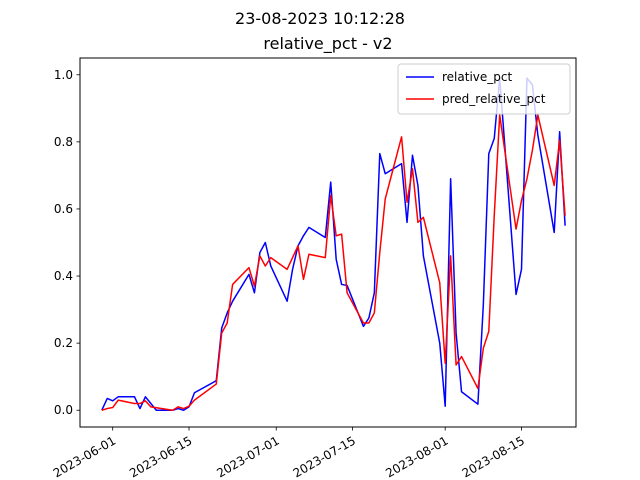 The image size is (640, 480). What do you see at coordinates (63, 142) in the screenshot?
I see `y-tick-label: 0.8` at bounding box center [63, 142].